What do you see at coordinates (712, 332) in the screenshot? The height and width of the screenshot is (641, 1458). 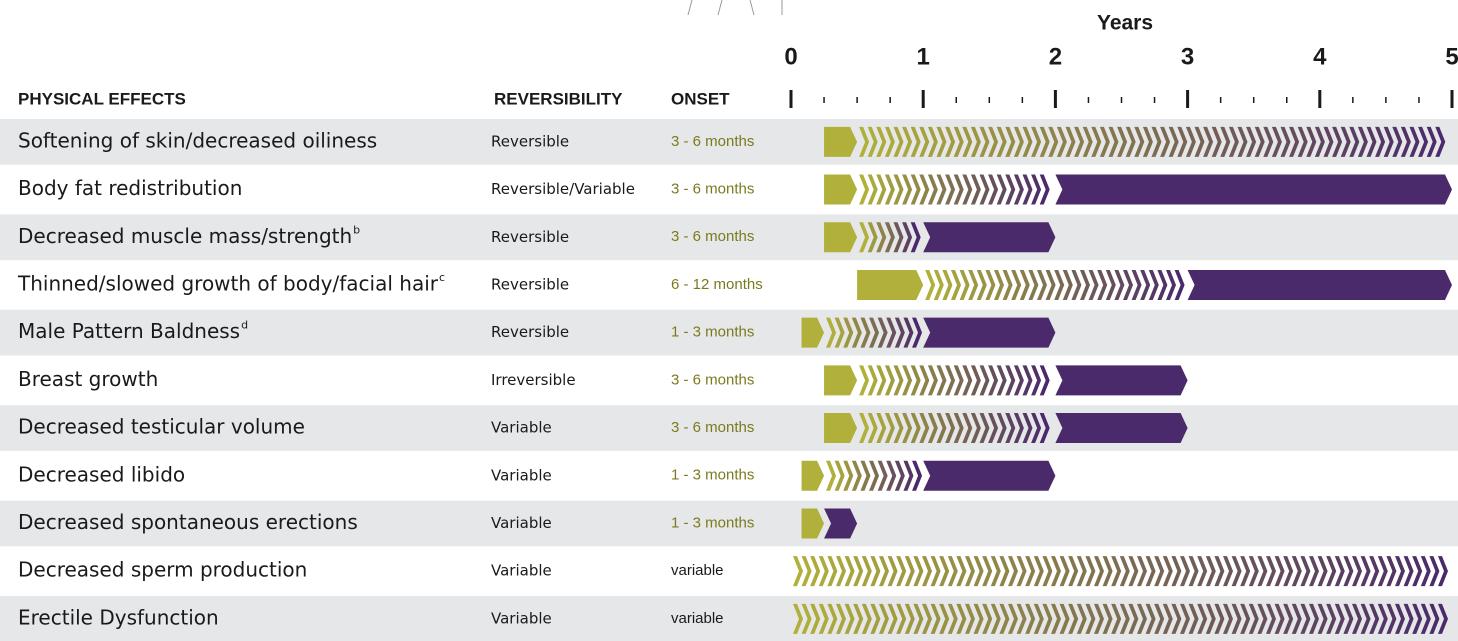 I see `onset-label: 1 - 3 months` at bounding box center [712, 332].